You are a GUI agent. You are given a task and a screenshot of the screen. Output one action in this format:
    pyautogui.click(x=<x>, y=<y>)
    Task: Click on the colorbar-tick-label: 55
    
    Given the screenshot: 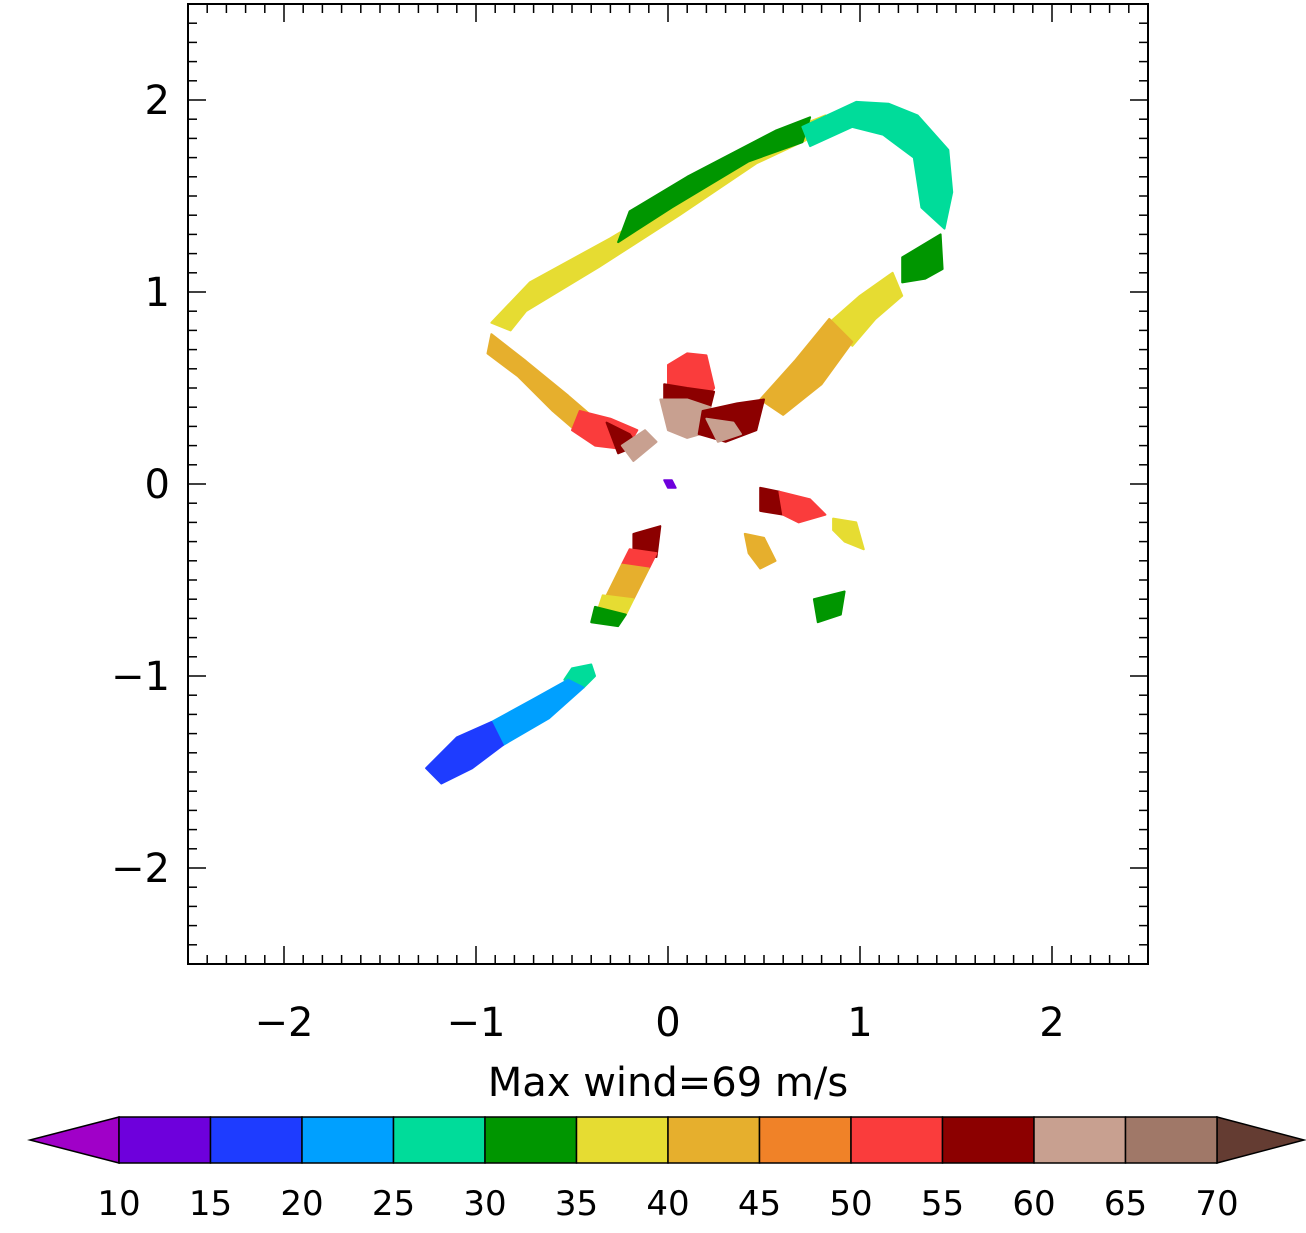 What is the action you would take?
    pyautogui.click(x=942, y=1204)
    